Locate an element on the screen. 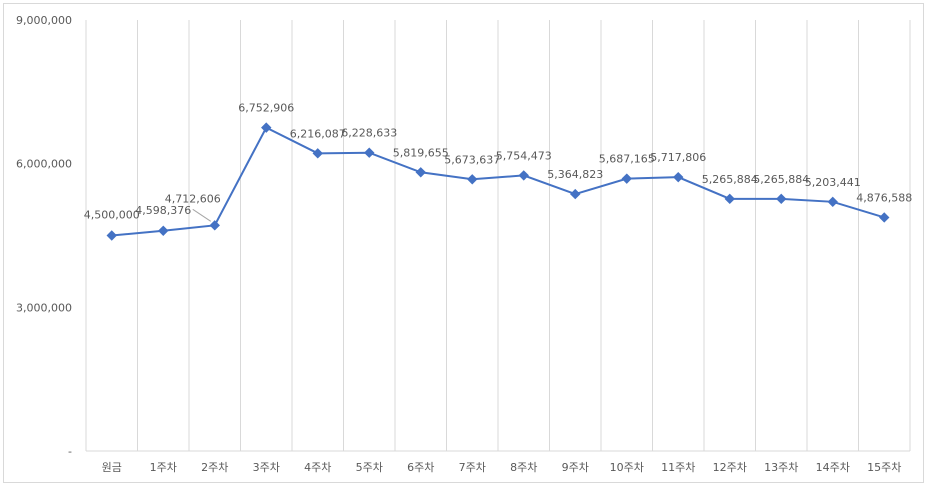  x-tick-label: 2주차 is located at coordinates (214, 467).